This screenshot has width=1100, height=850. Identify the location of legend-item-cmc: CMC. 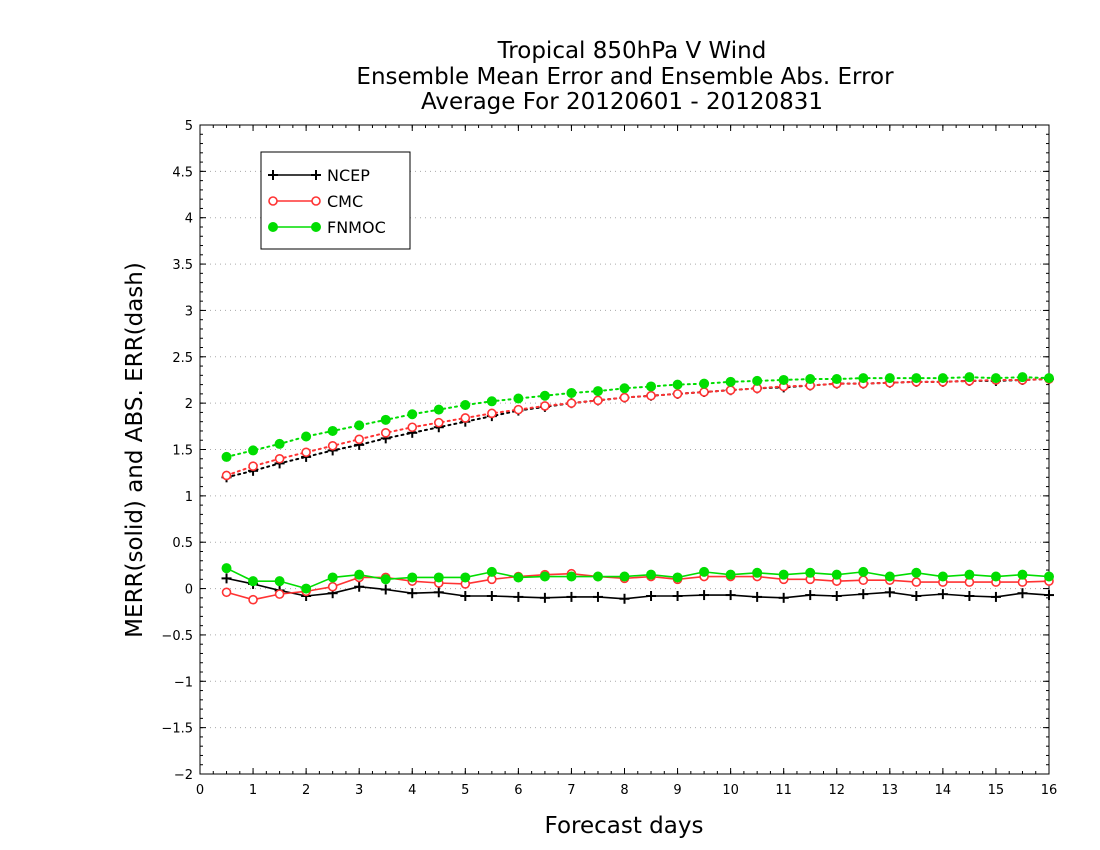
(315, 201).